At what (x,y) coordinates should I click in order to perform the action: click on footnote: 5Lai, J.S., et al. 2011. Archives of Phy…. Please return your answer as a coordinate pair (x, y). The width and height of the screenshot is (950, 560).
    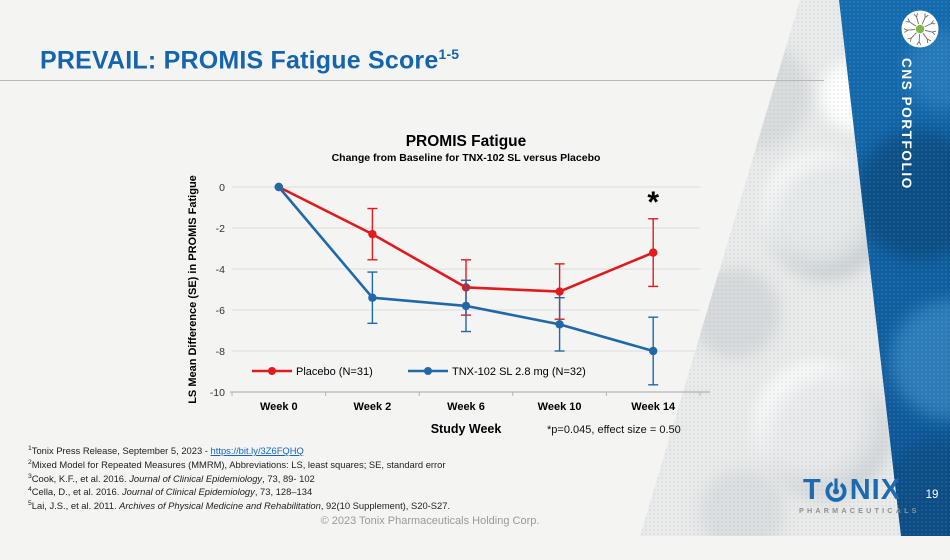
    Looking at the image, I should click on (239, 506).